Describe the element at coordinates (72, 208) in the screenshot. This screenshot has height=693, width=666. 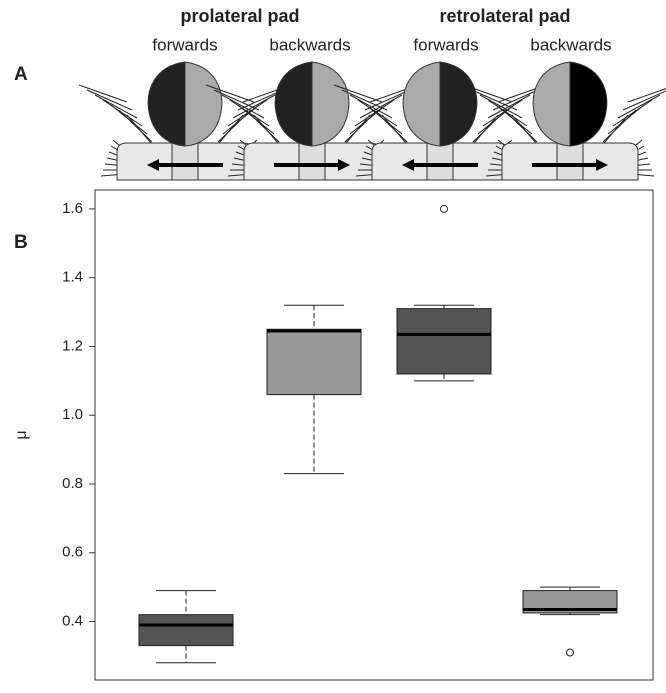
I see `y-tick-label: 1.6` at that location.